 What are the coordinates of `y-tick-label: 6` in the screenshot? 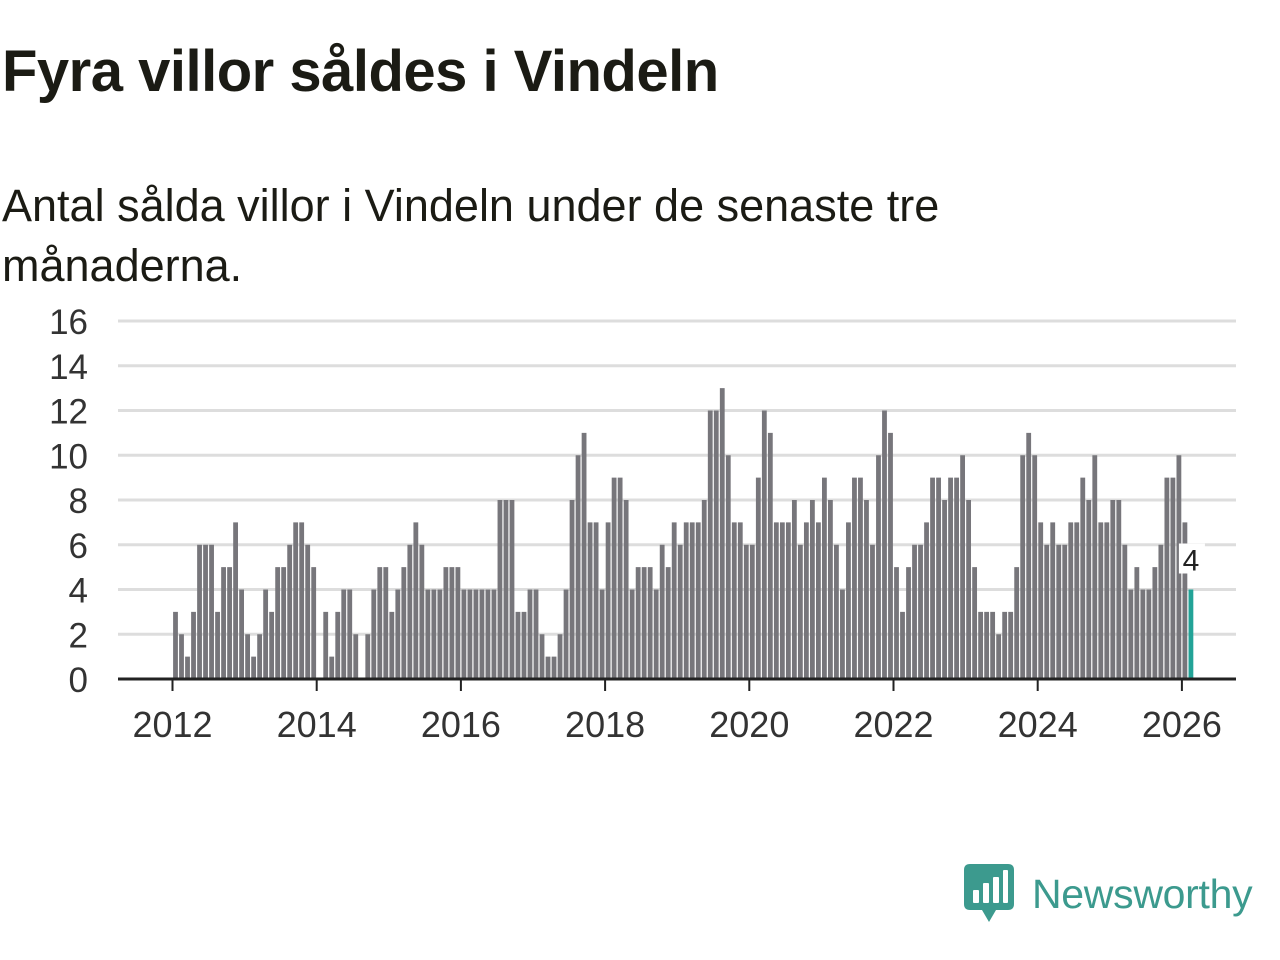 It's located at (78, 546).